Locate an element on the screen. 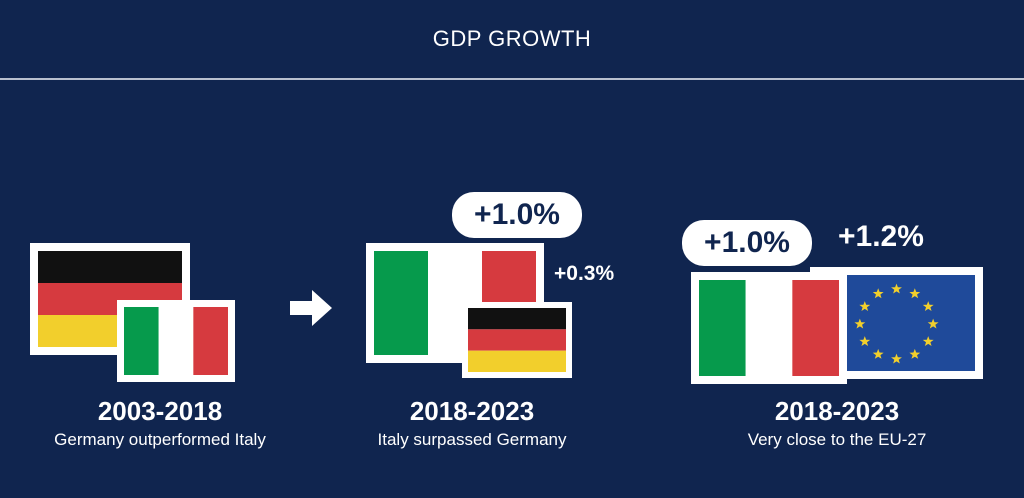  page-title: GDP GROWTH is located at coordinates (512, 38).